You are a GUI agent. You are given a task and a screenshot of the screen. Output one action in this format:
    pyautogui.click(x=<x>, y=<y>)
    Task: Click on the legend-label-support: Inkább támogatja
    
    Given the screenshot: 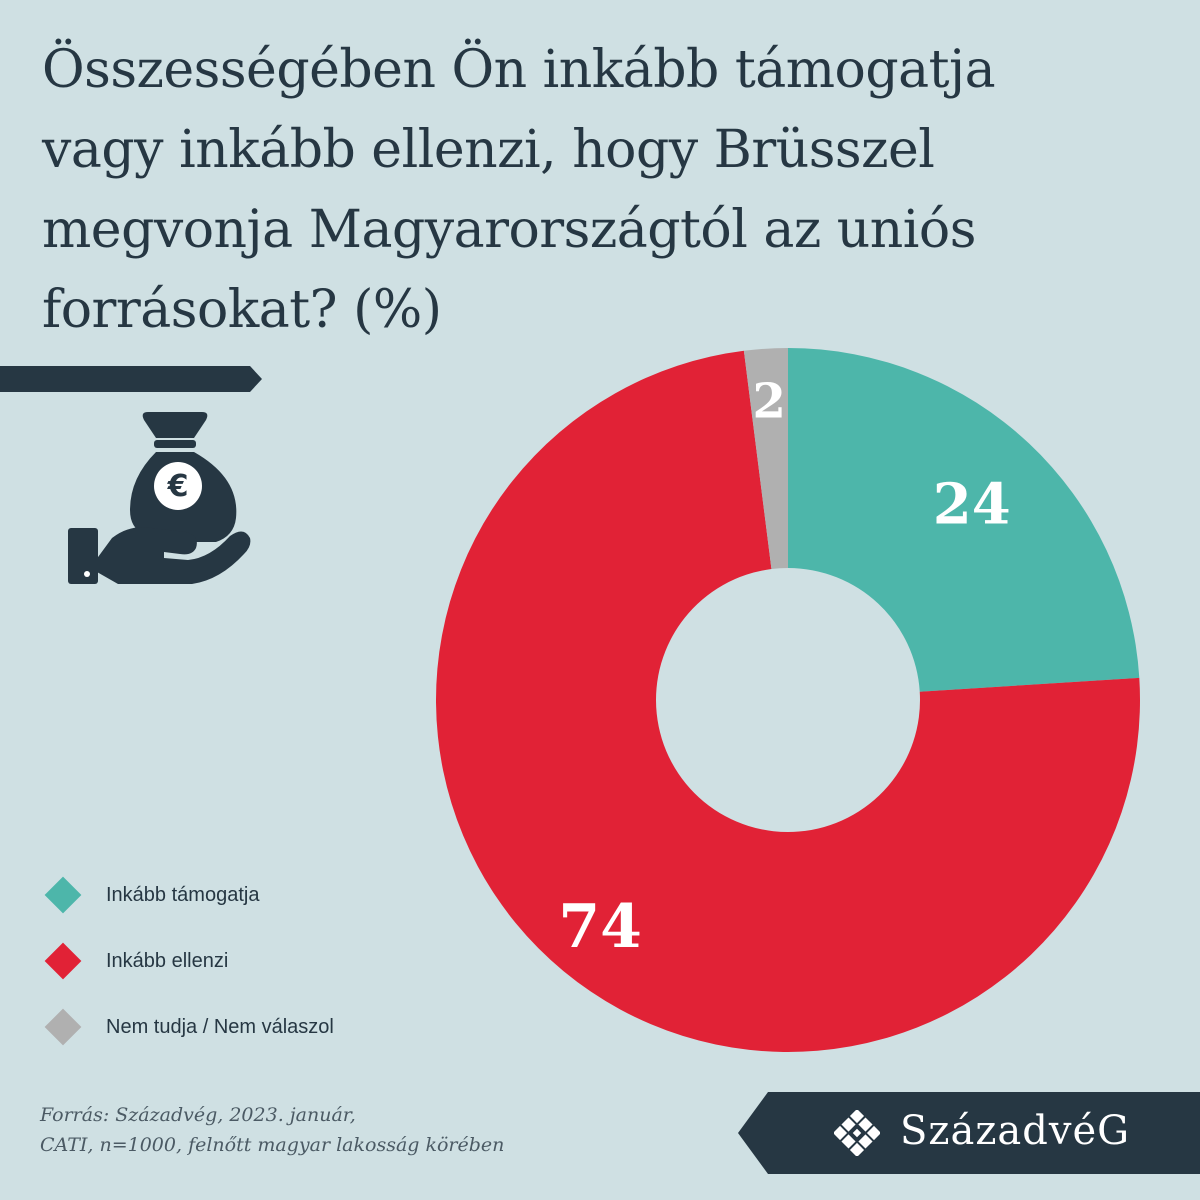 What is the action you would take?
    pyautogui.click(x=183, y=894)
    